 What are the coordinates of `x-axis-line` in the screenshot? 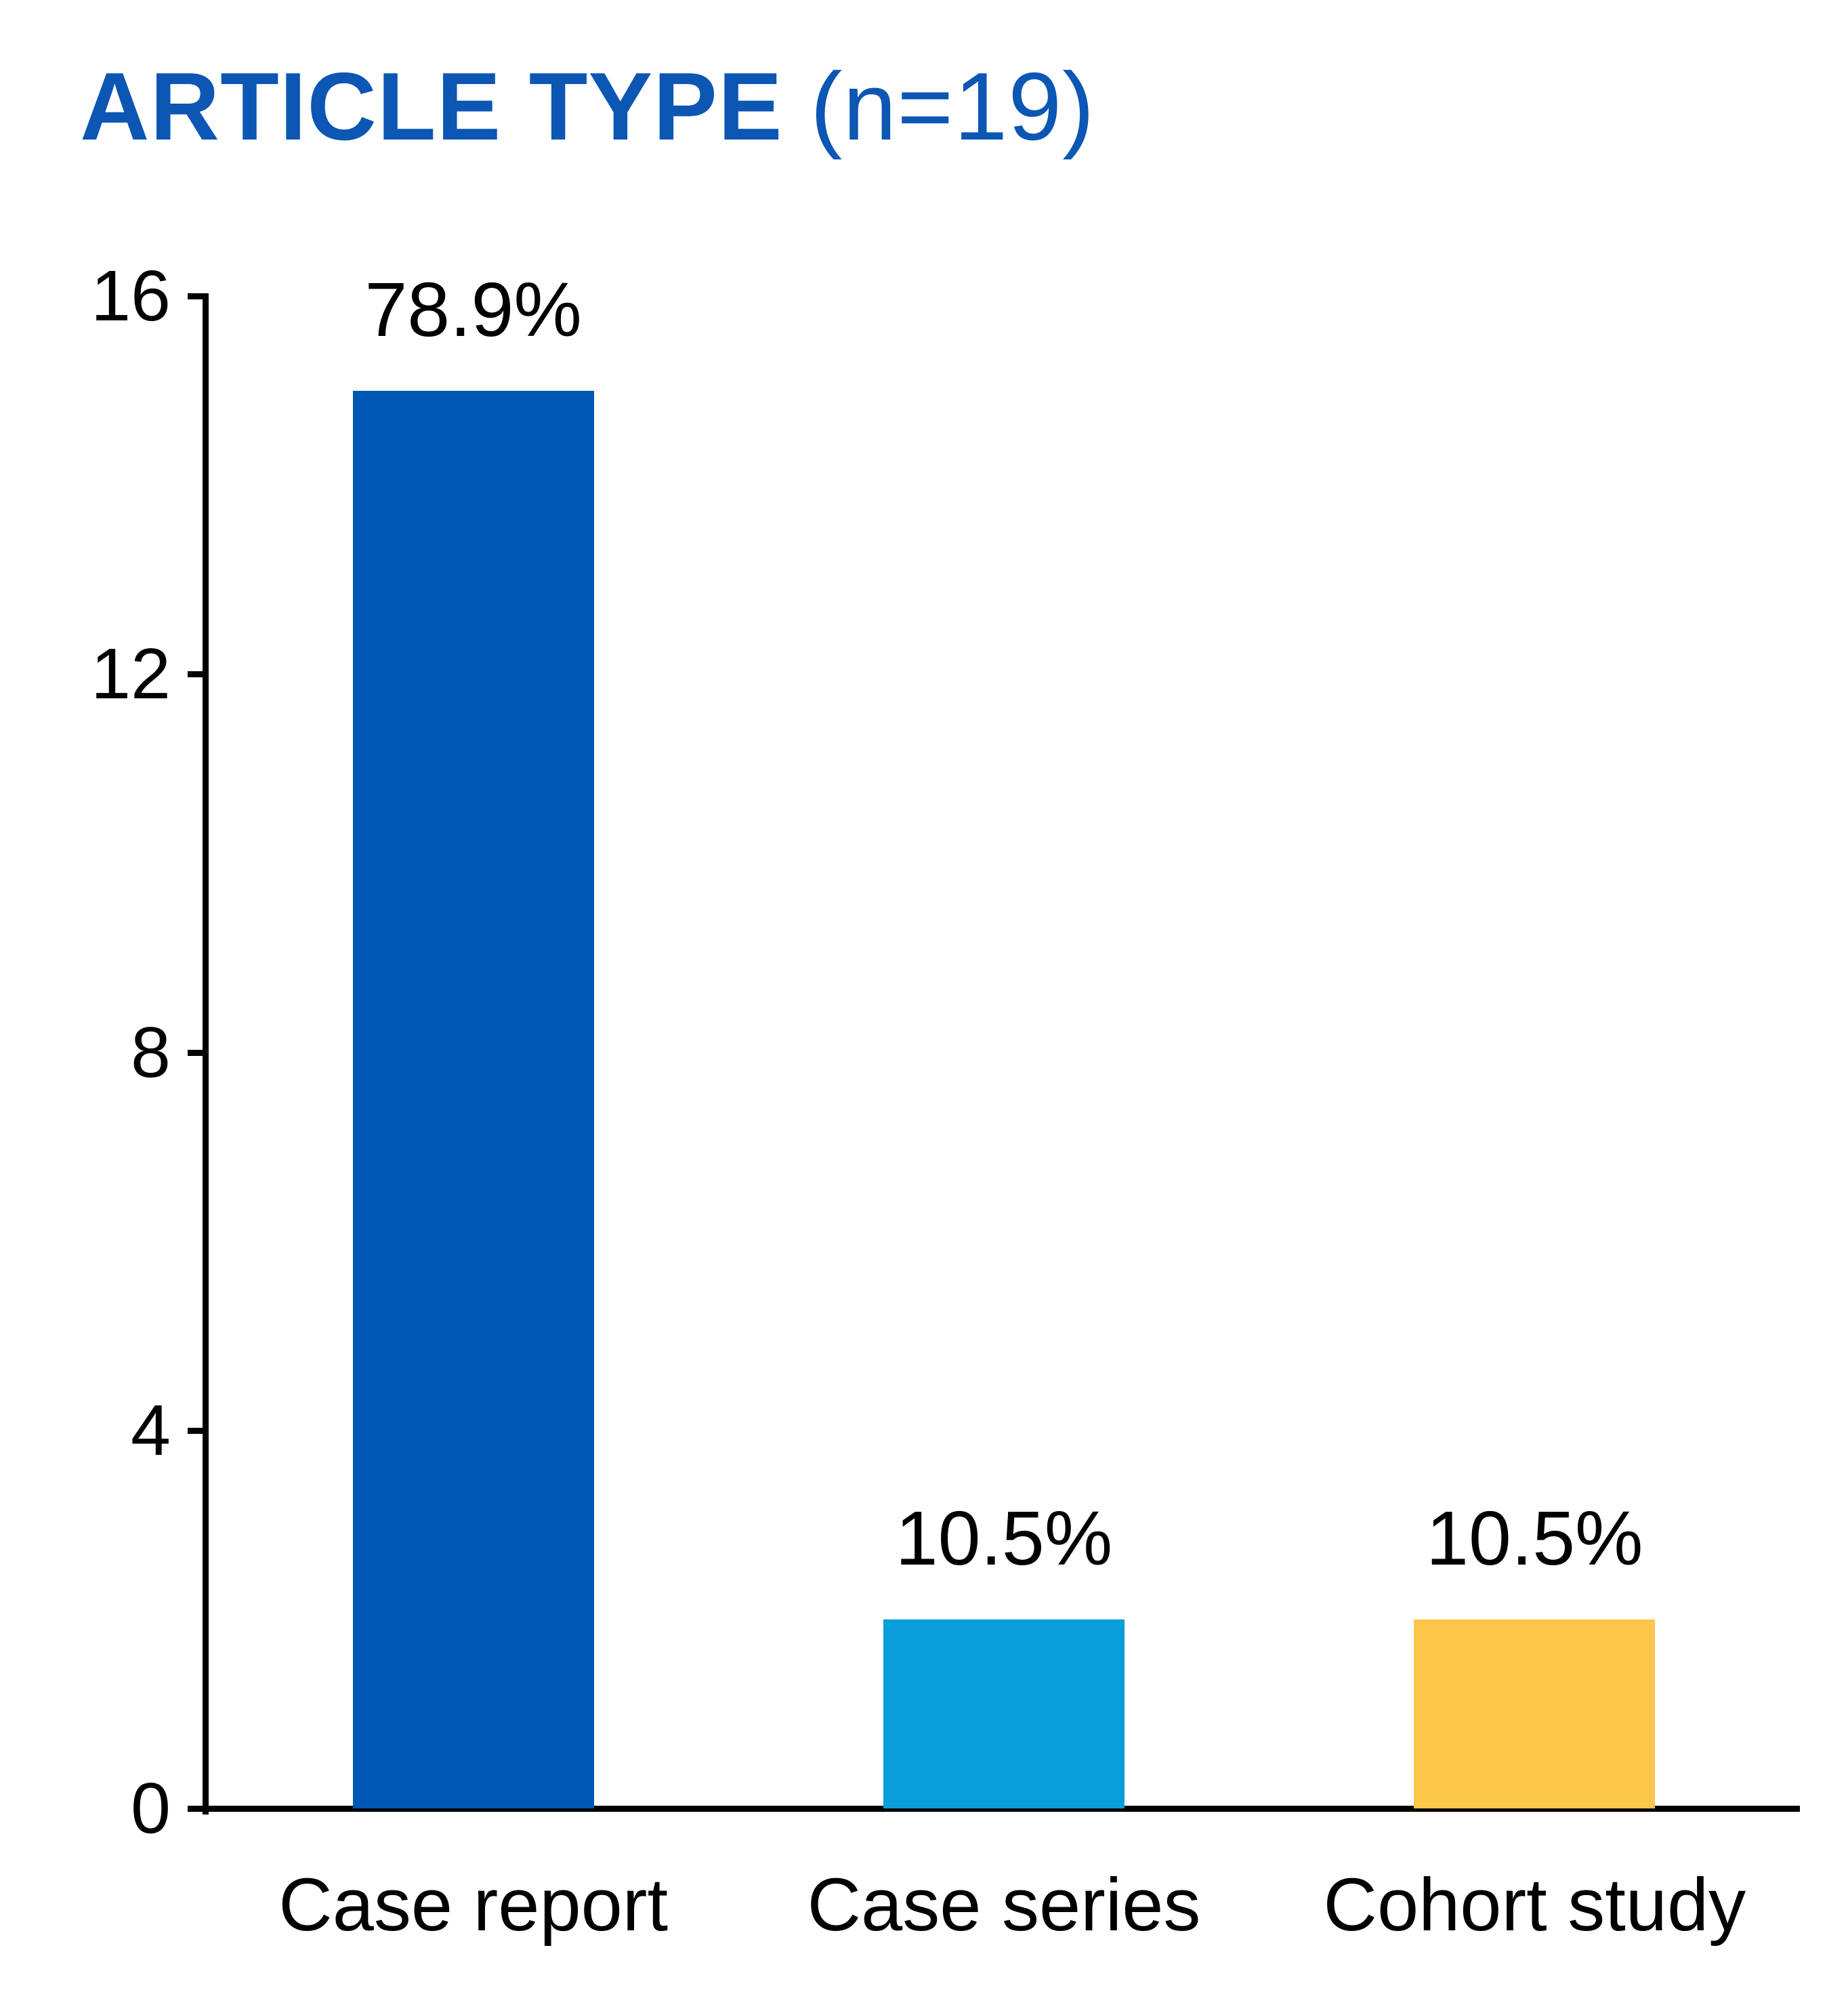 It's located at (1001, 1809).